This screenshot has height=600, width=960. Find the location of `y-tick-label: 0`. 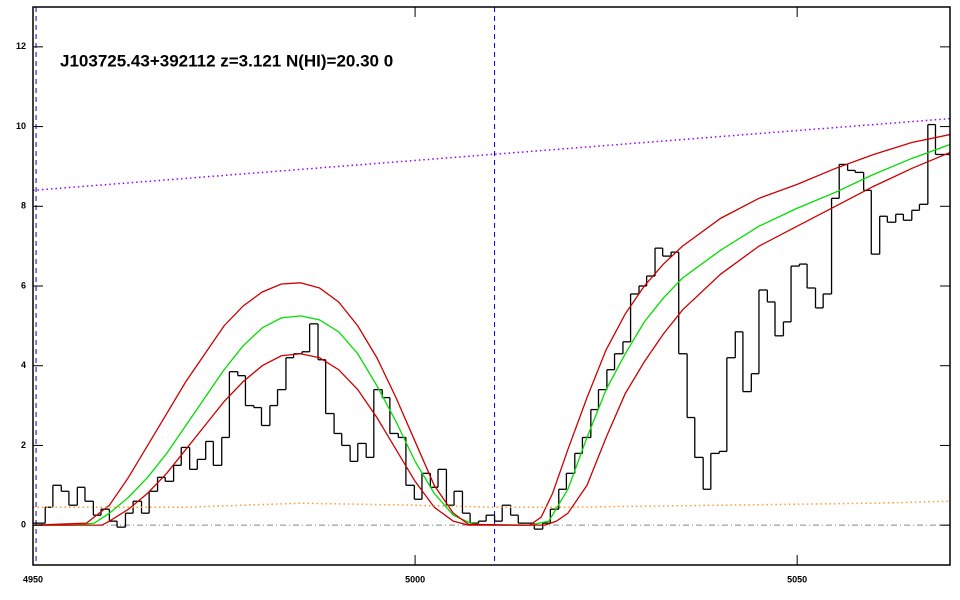

y-tick-label: 0 is located at coordinates (23, 525).